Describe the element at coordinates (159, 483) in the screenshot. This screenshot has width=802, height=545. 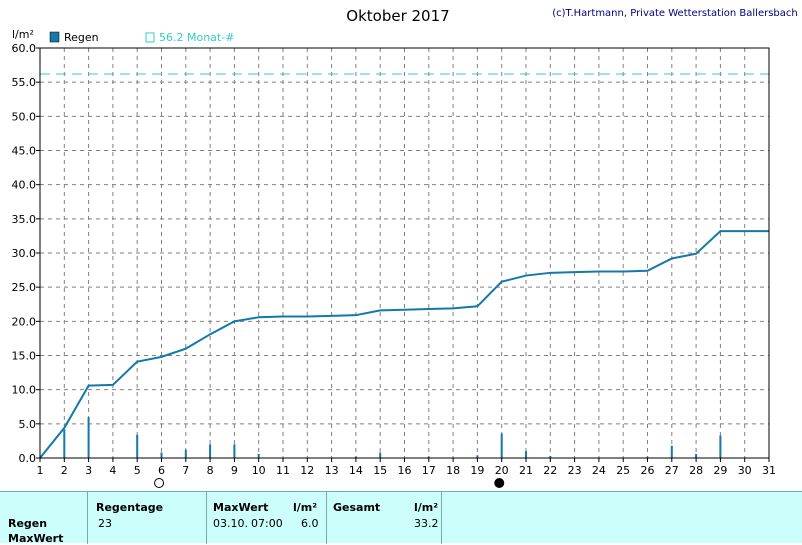
I see `full-moon-icon` at that location.